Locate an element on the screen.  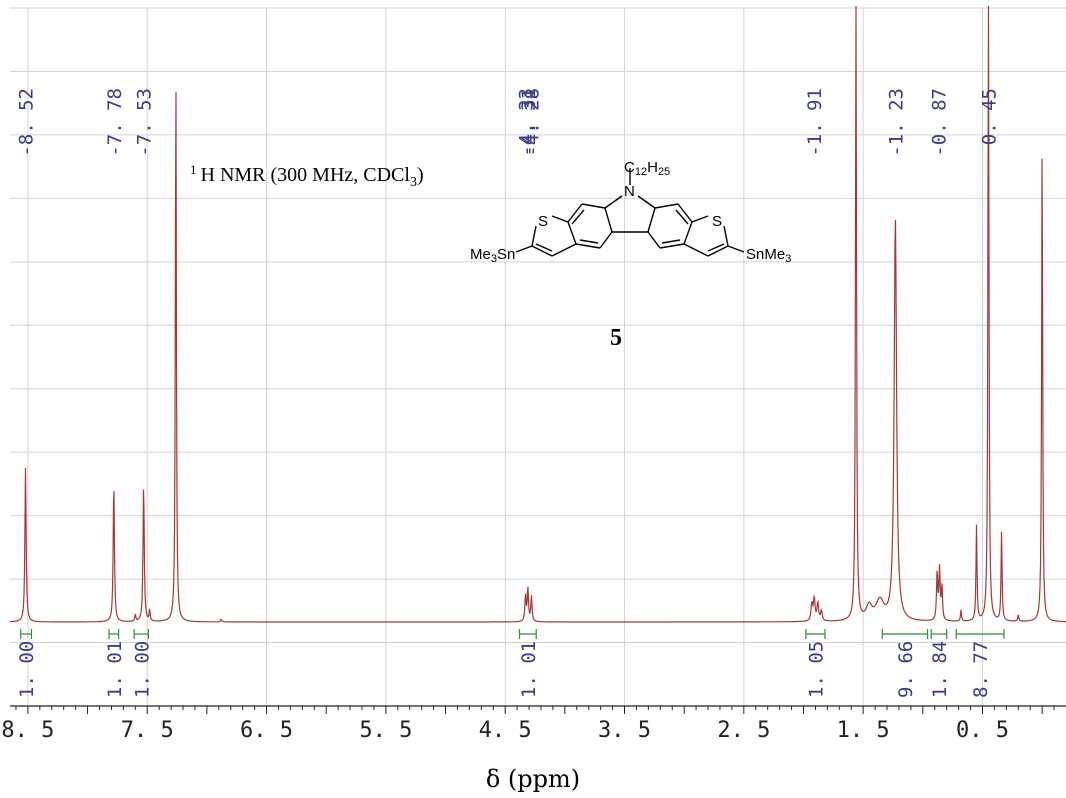
s-atom-right: S is located at coordinates (717, 221).